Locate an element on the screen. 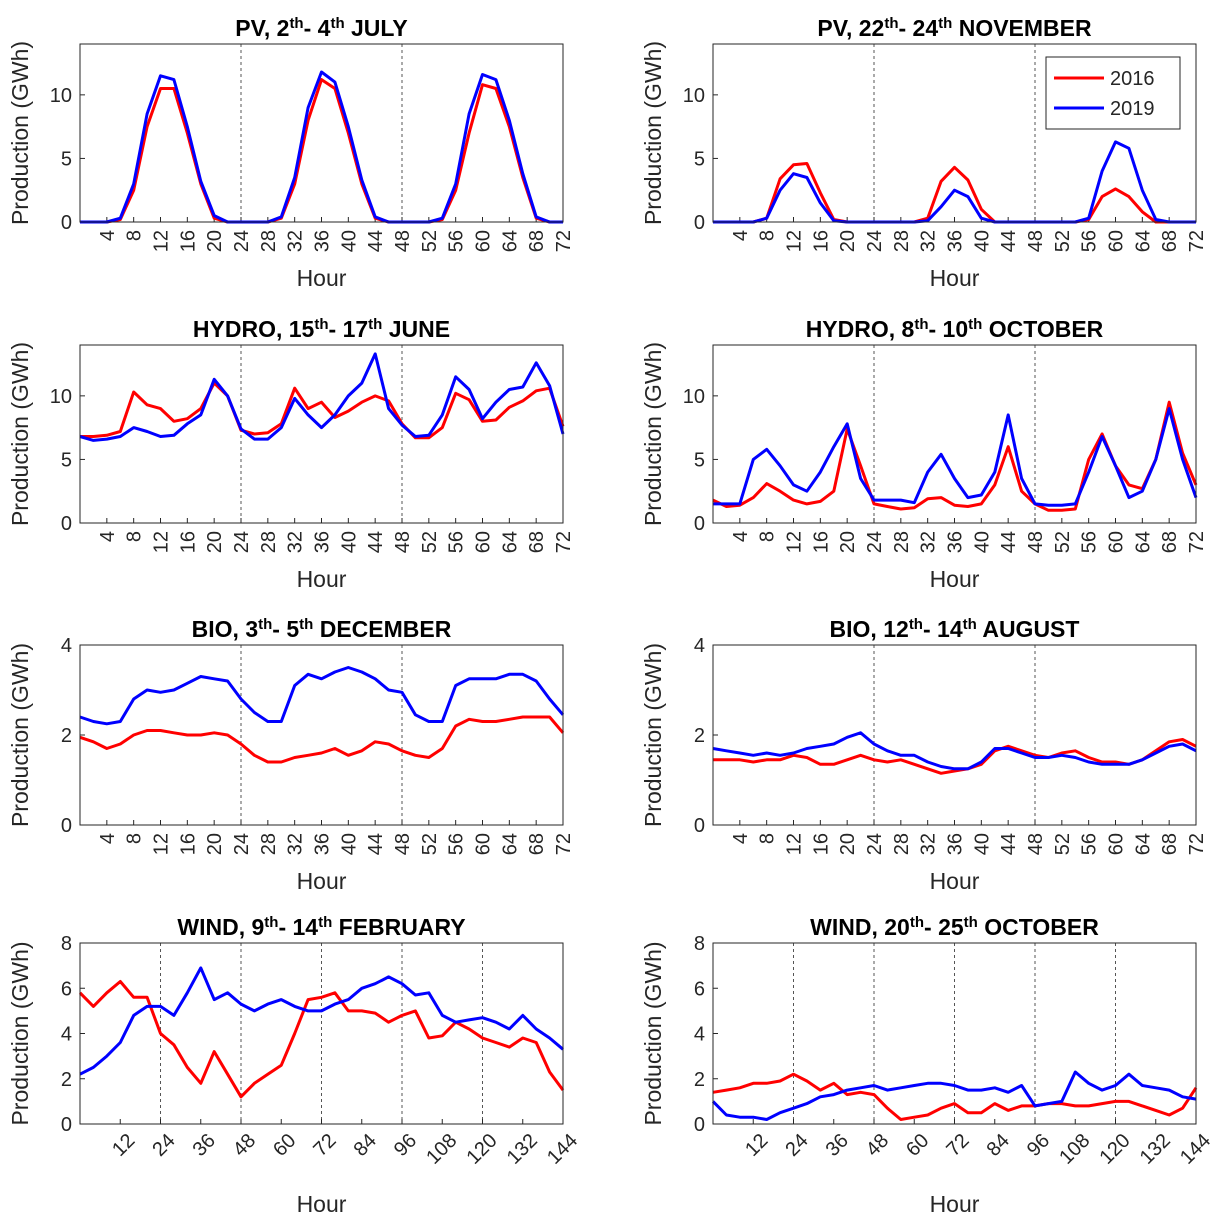 This screenshot has width=1217, height=1218. chart-title: WIND, 9th- 14th FEBRUARY is located at coordinates (321, 927).